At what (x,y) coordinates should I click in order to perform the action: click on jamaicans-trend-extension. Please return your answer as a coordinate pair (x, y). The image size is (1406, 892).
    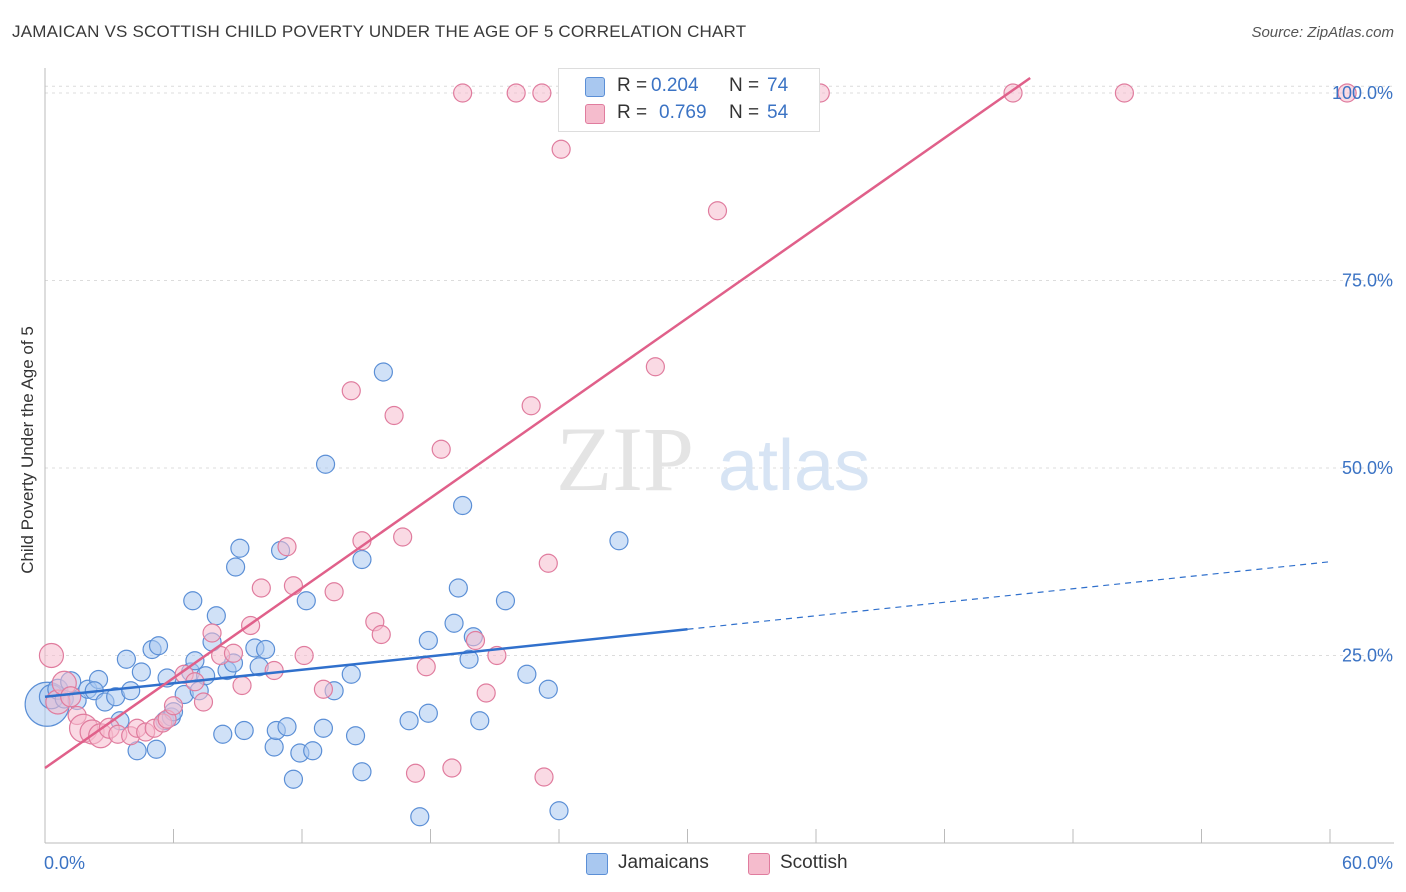
    Looking at the image, I should click on (1009, 595).